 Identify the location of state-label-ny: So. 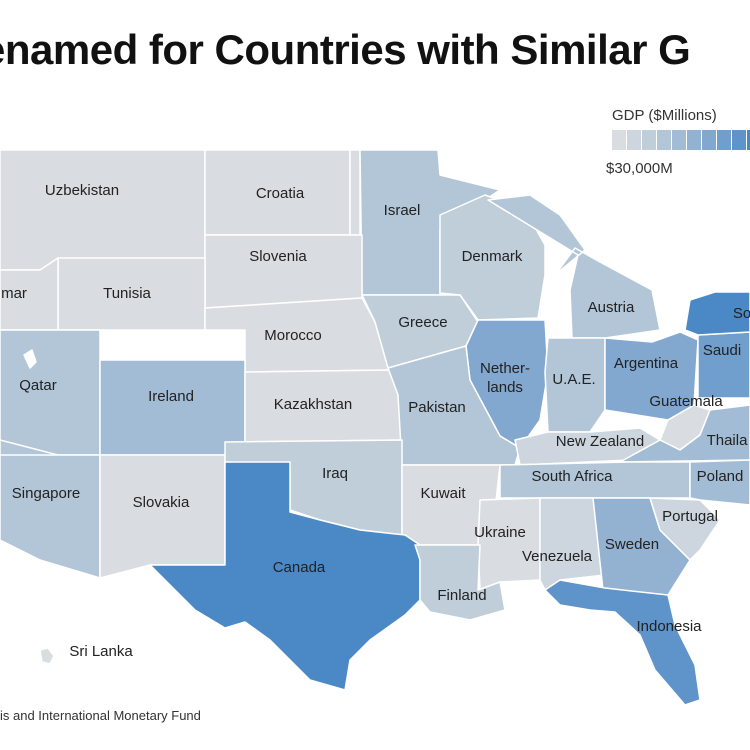
(741, 313).